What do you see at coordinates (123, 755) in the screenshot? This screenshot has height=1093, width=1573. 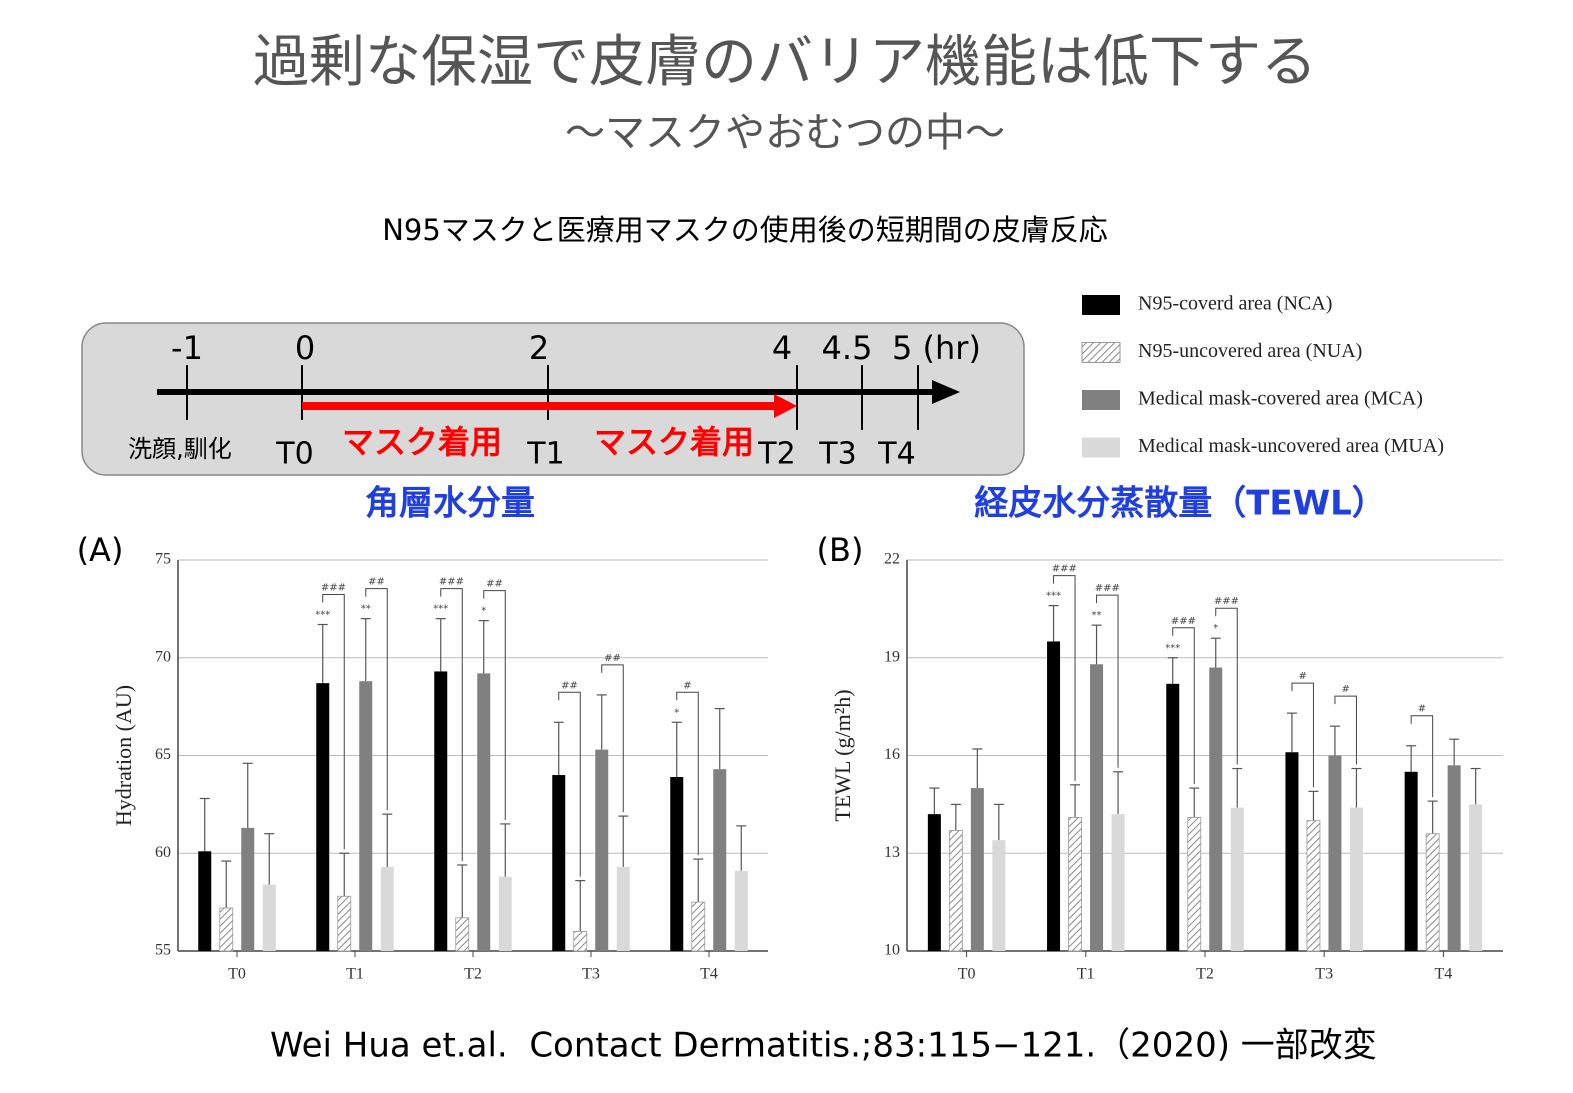 I see `y-axis-label: Hydration (AU)` at bounding box center [123, 755].